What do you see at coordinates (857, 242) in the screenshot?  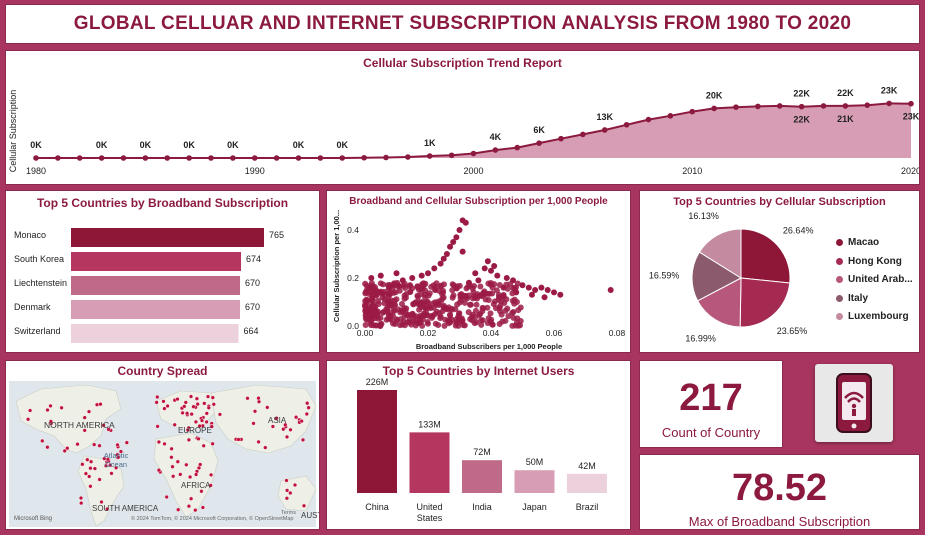 I see `pie-legend-item: Macao` at bounding box center [857, 242].